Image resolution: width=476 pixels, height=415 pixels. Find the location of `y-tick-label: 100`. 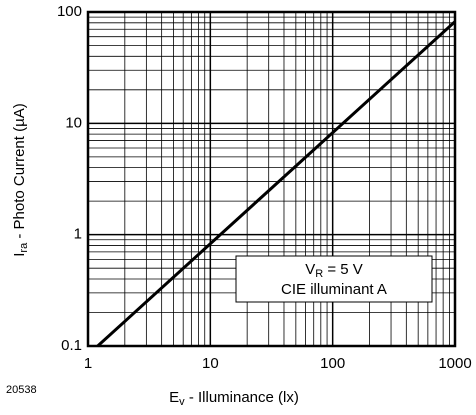

y-tick-label: 100 is located at coordinates (69, 11).